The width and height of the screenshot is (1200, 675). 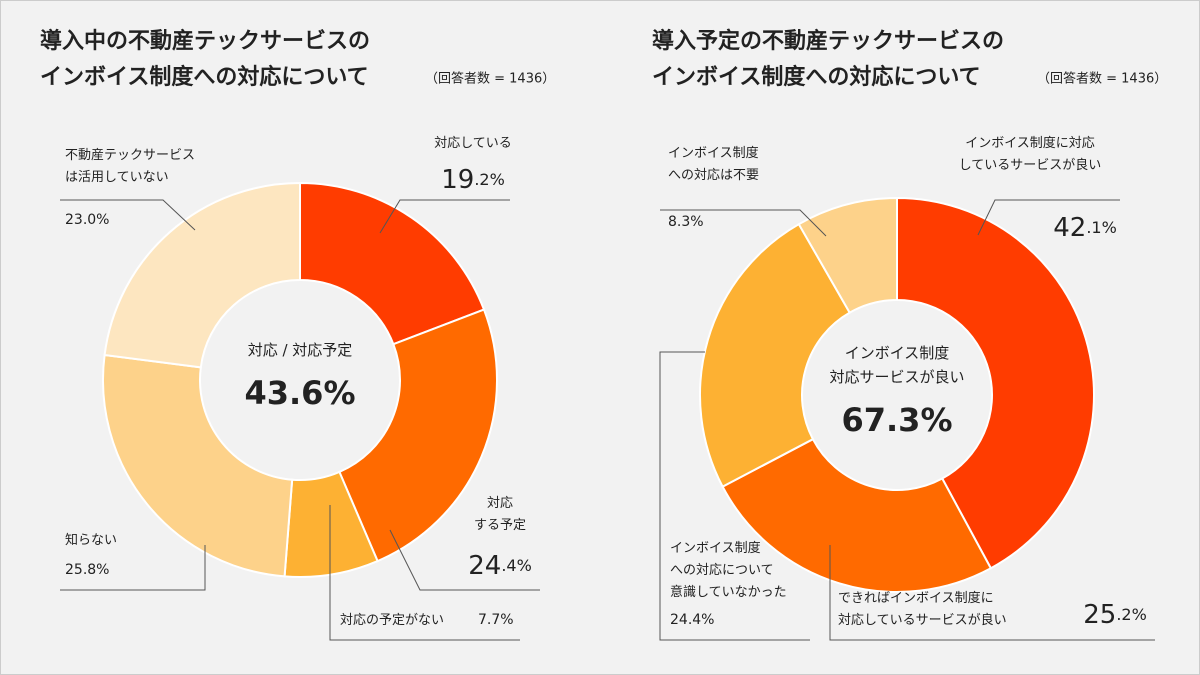 I want to click on value-label: 25.2%, so click(x=1115, y=615).